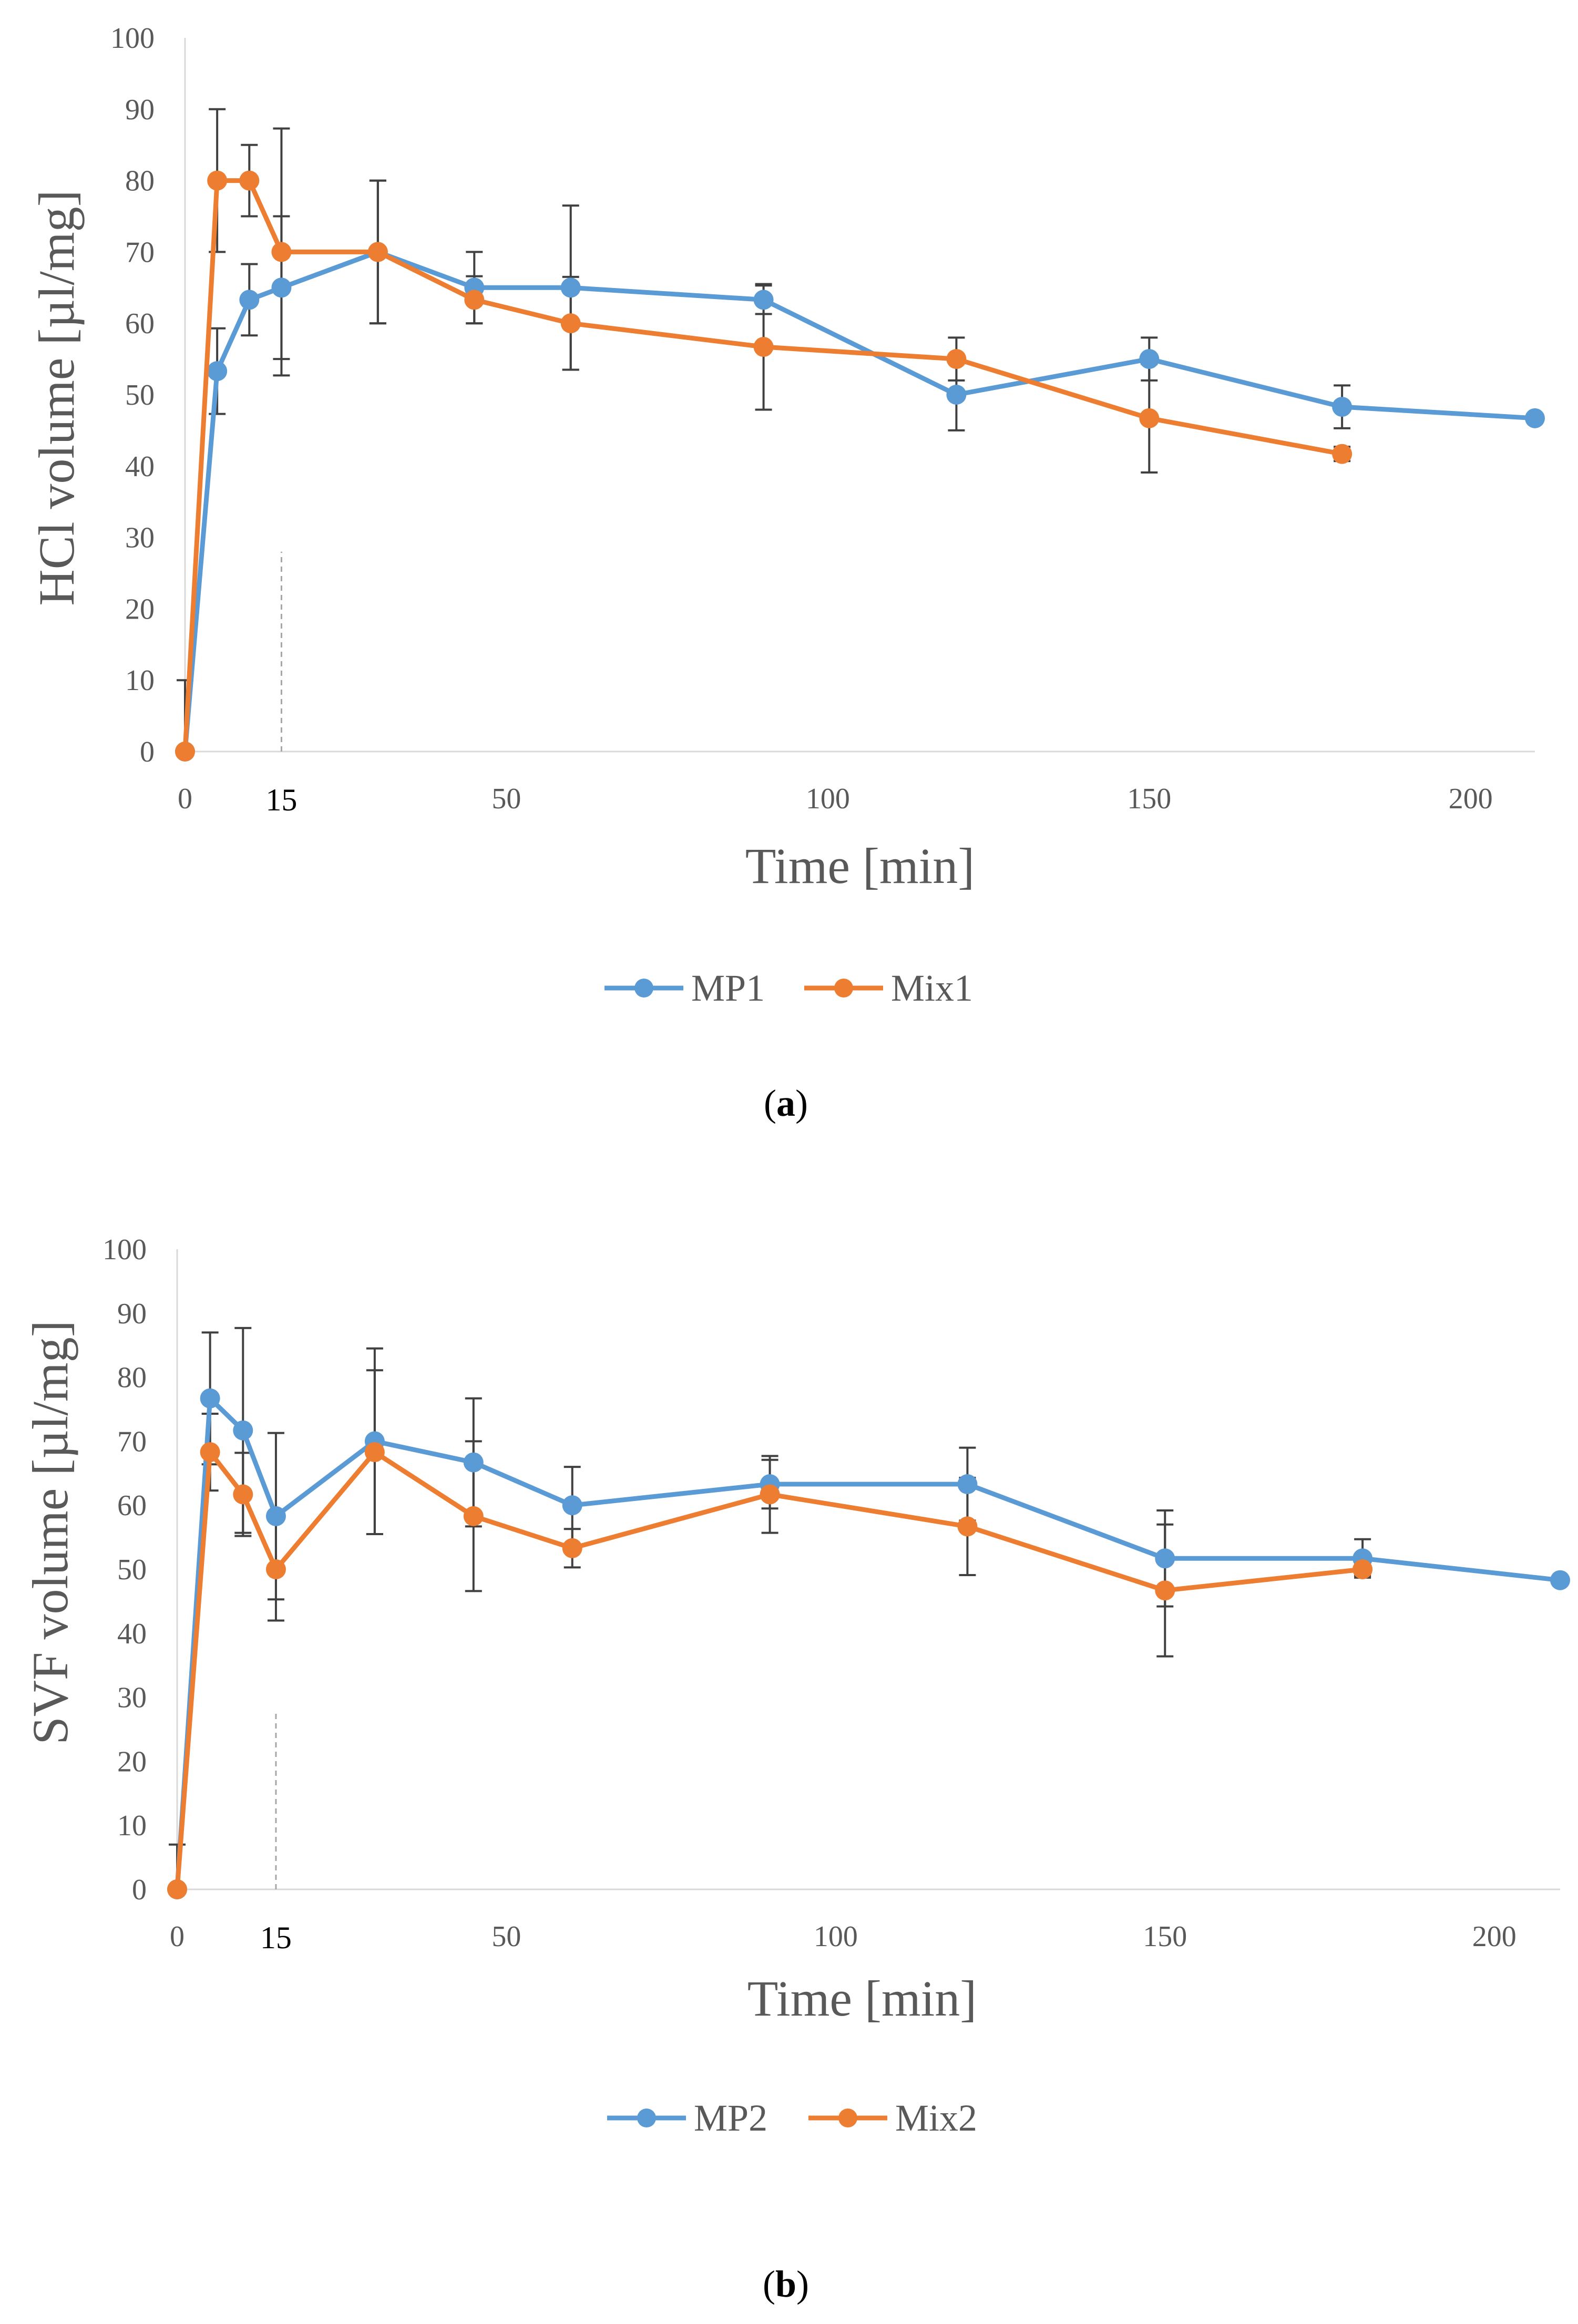 The image size is (1578, 2324). What do you see at coordinates (862, 1999) in the screenshot?
I see `panel-b-x-axis-title: Time [min]` at bounding box center [862, 1999].